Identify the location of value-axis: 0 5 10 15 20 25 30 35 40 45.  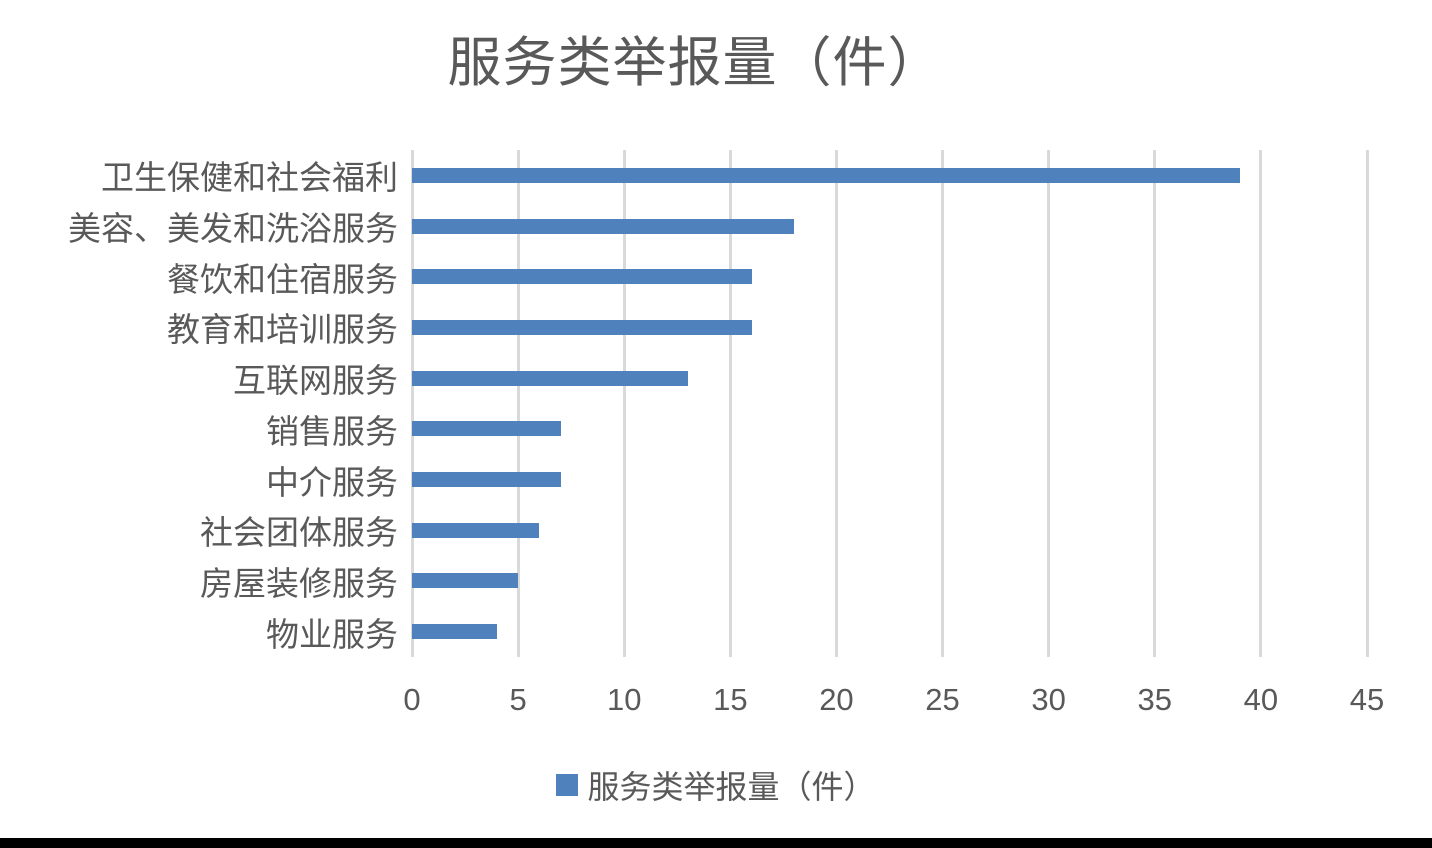
(893, 702).